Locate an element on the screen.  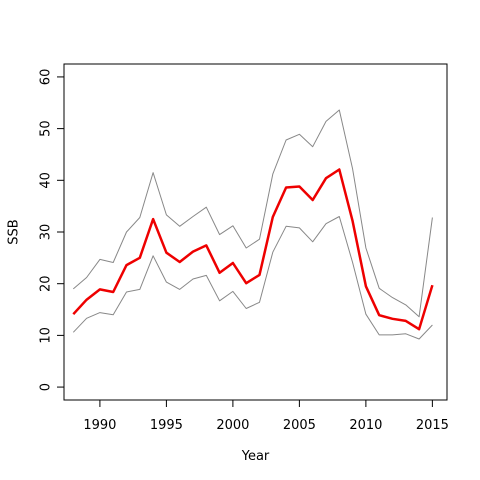
x-axis-title: Year is located at coordinates (255, 456).